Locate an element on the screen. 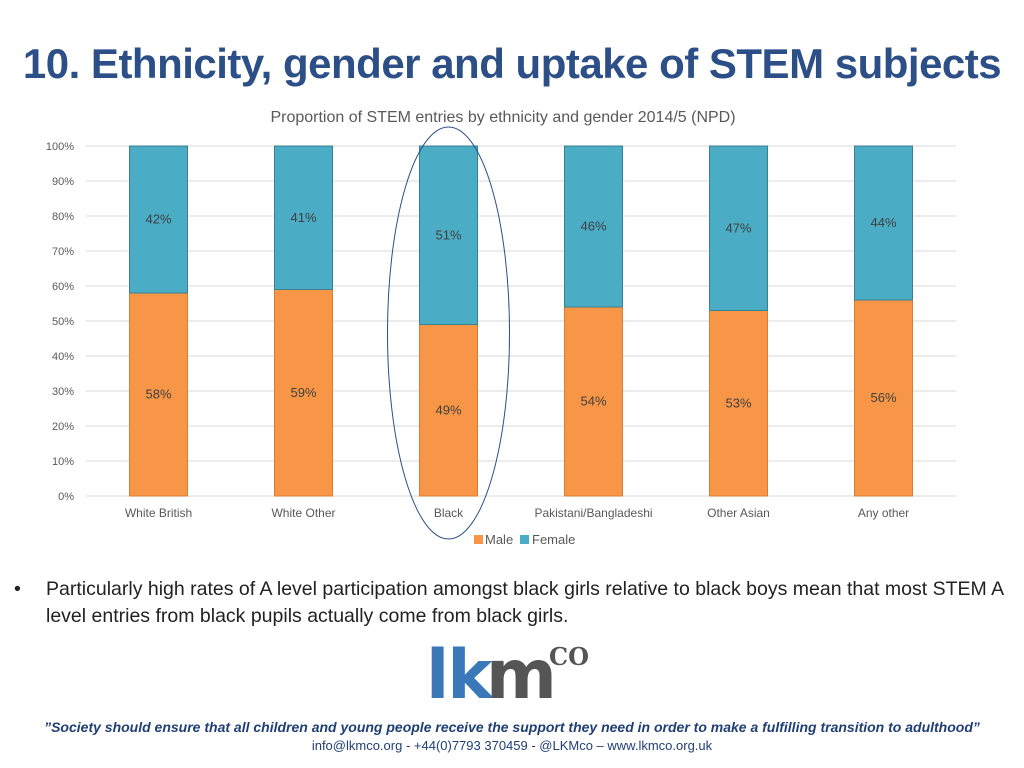  y-tick-label: 40% is located at coordinates (63, 357).